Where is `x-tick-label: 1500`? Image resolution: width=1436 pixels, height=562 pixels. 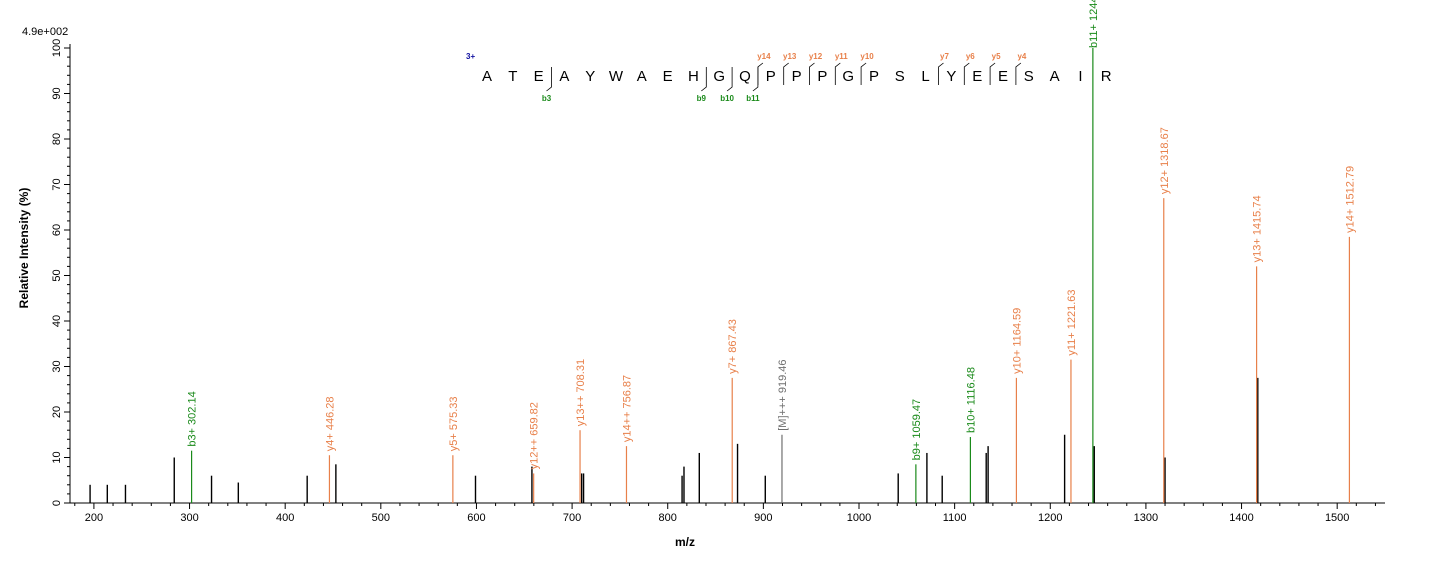
x-tick-label: 1500 is located at coordinates (1337, 518).